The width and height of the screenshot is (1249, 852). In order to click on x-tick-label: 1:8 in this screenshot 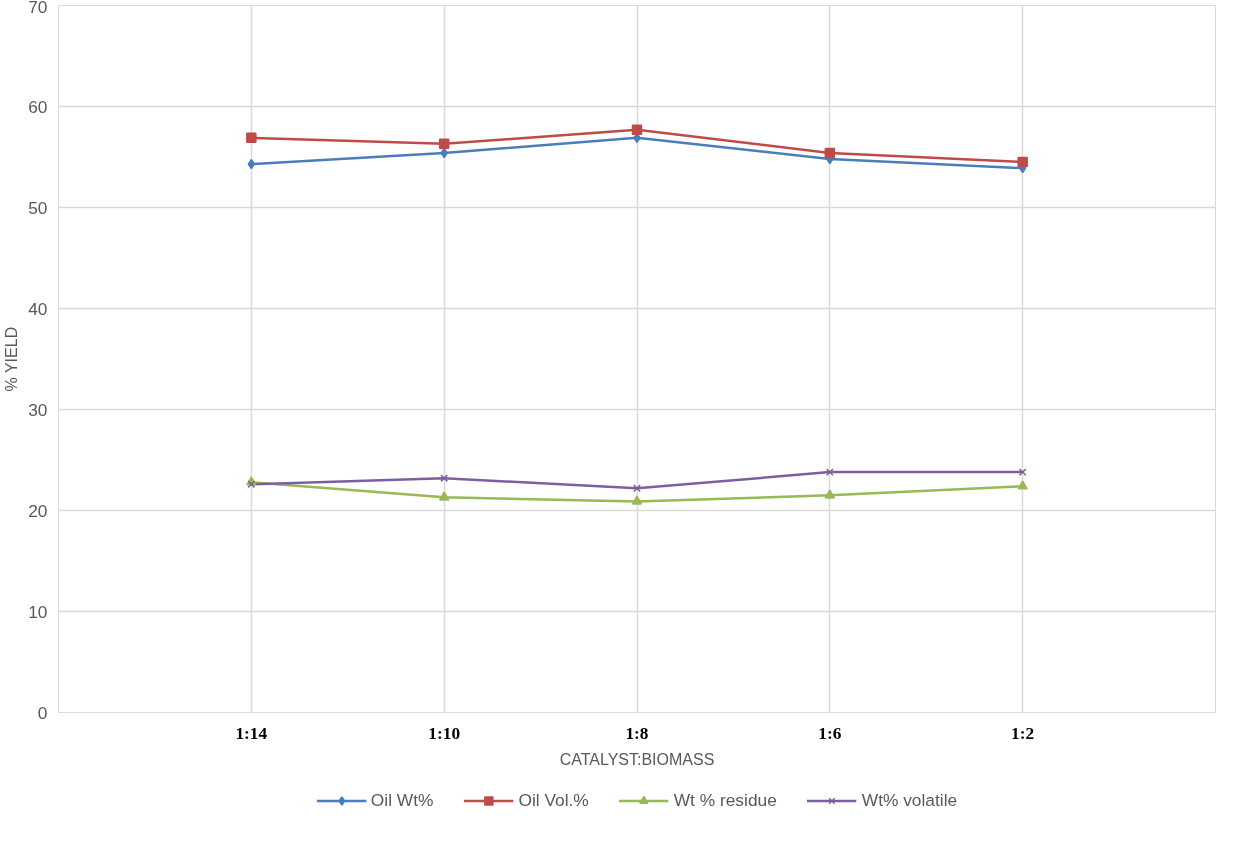, I will do `click(637, 733)`.